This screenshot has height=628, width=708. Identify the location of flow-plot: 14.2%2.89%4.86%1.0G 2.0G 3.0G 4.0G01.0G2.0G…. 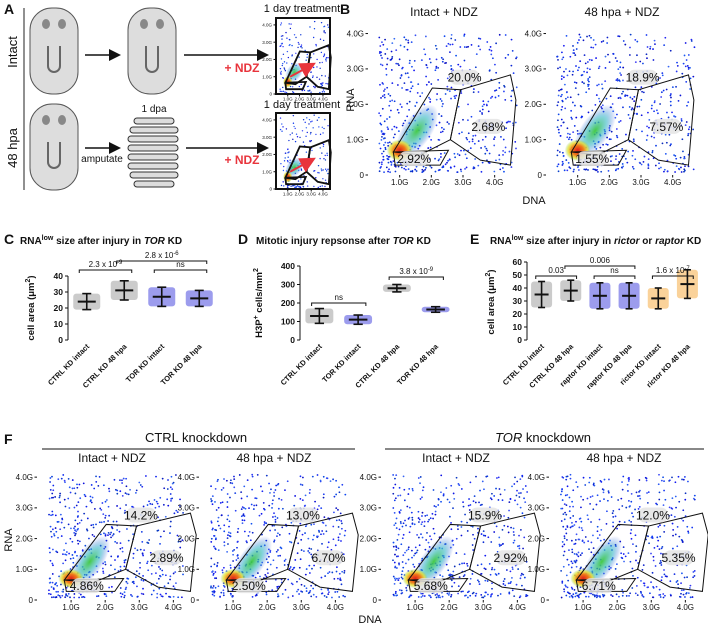
(106, 541).